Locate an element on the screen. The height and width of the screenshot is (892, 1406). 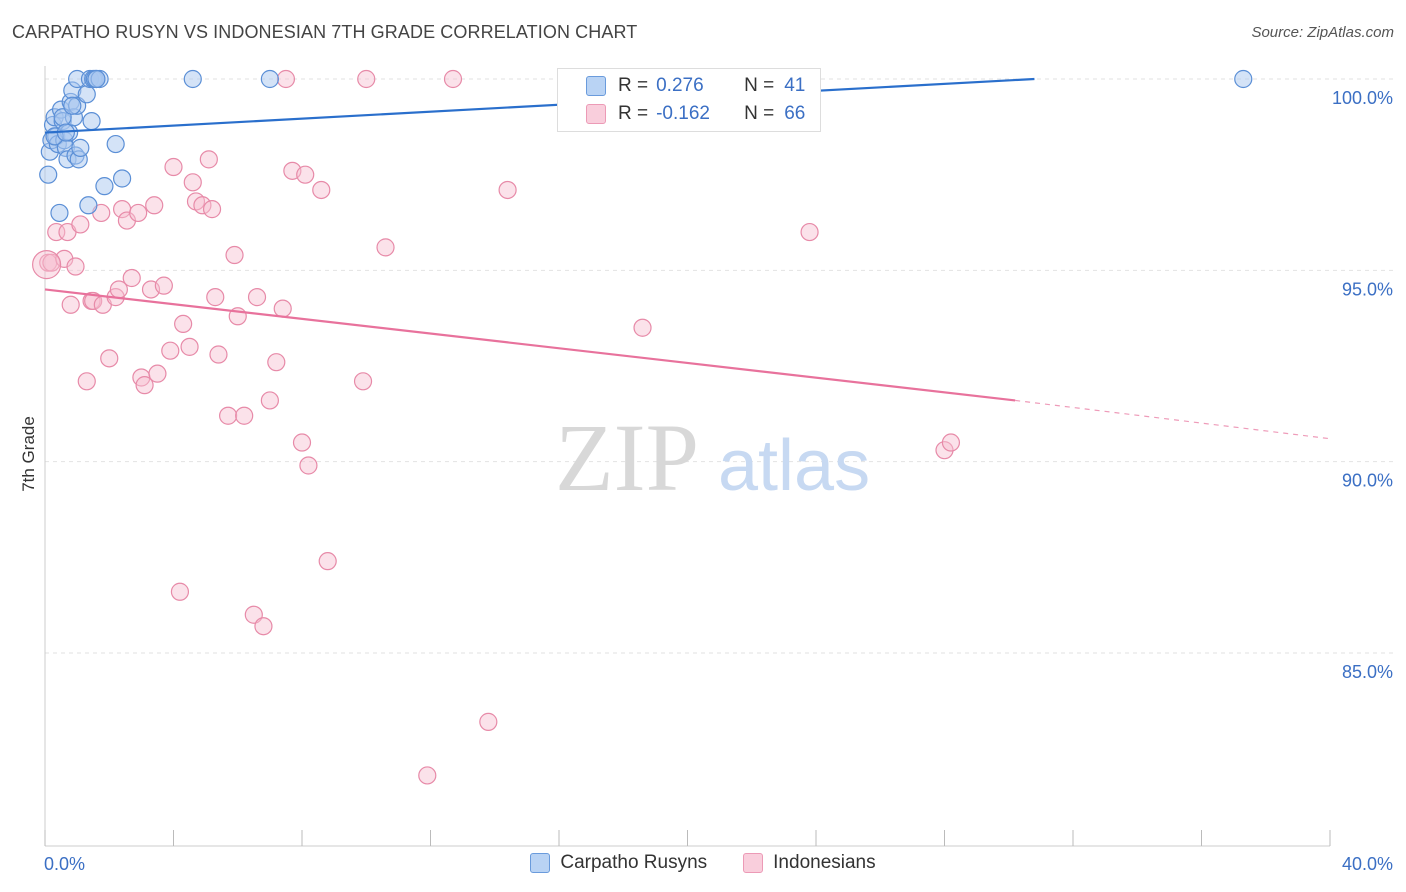
watermark-atlas: atlas is located at coordinates (794, 466).